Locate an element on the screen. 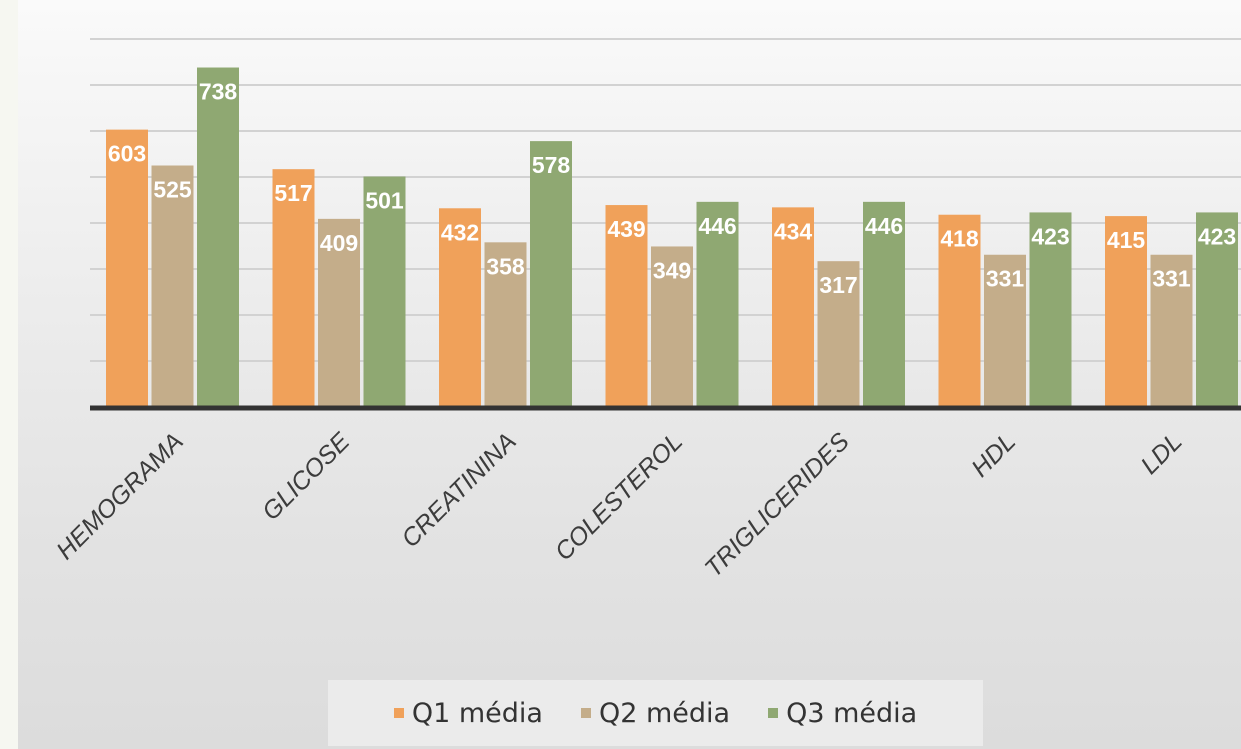 This screenshot has height=749, width=1241. data-label: 409 is located at coordinates (339, 243).